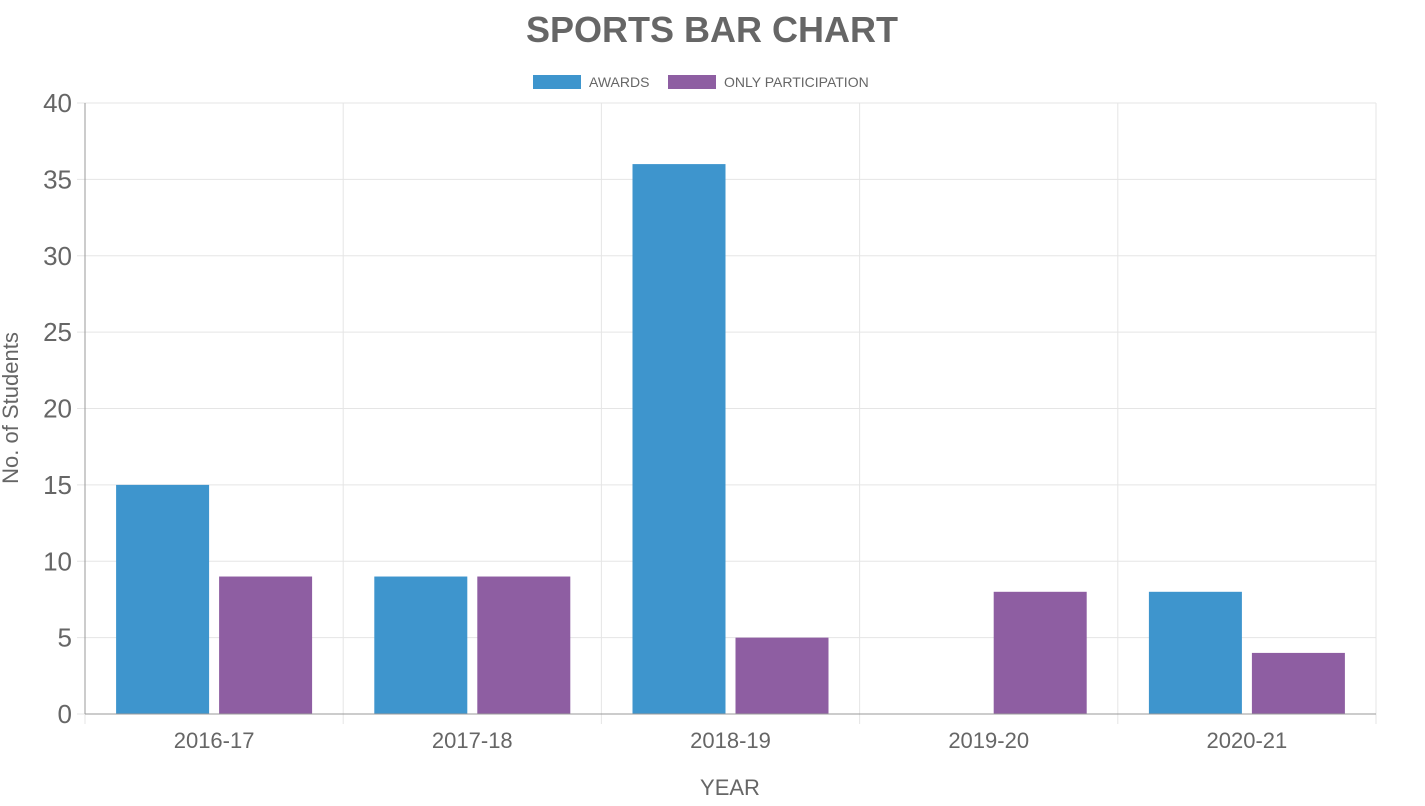 This screenshot has width=1425, height=806. What do you see at coordinates (796, 82) in the screenshot?
I see `legend-label-only-participation: ONLY PARTICIPATION` at bounding box center [796, 82].